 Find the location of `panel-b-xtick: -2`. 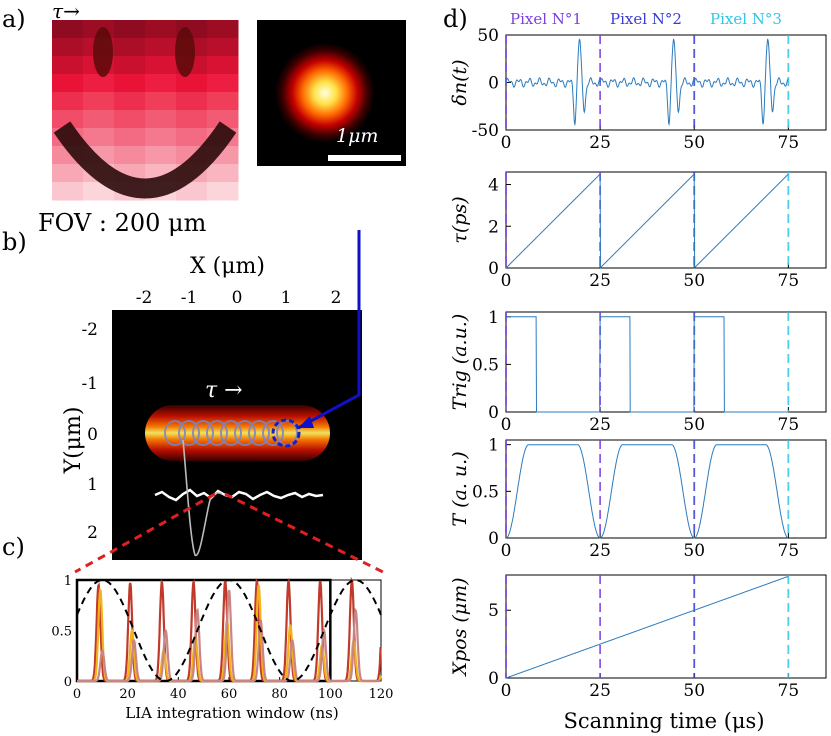

panel-b-xtick: -2 is located at coordinates (144, 298).